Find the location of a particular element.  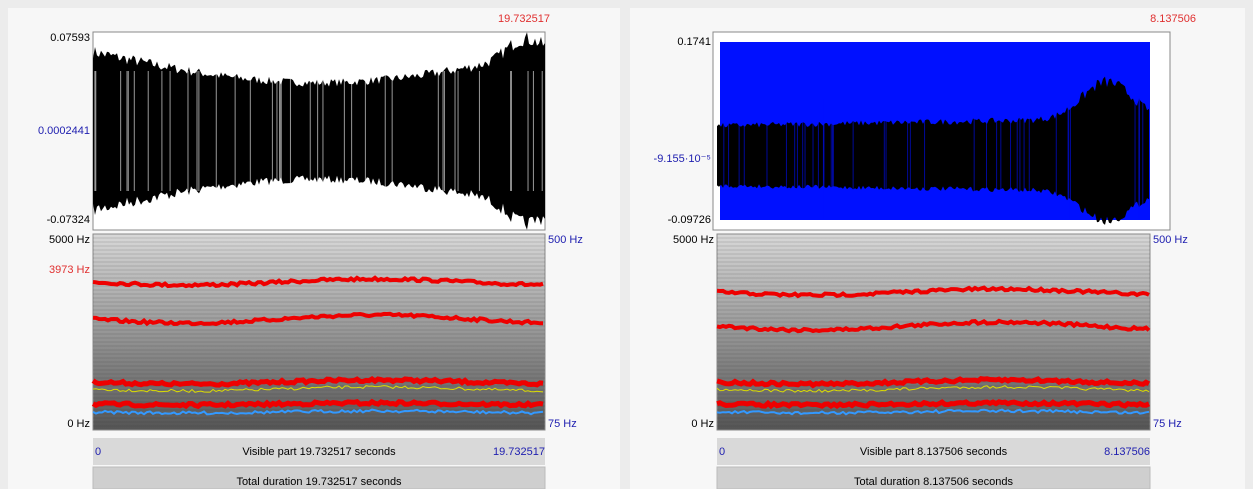

wave-min: -0.09726 is located at coordinates (689, 220).